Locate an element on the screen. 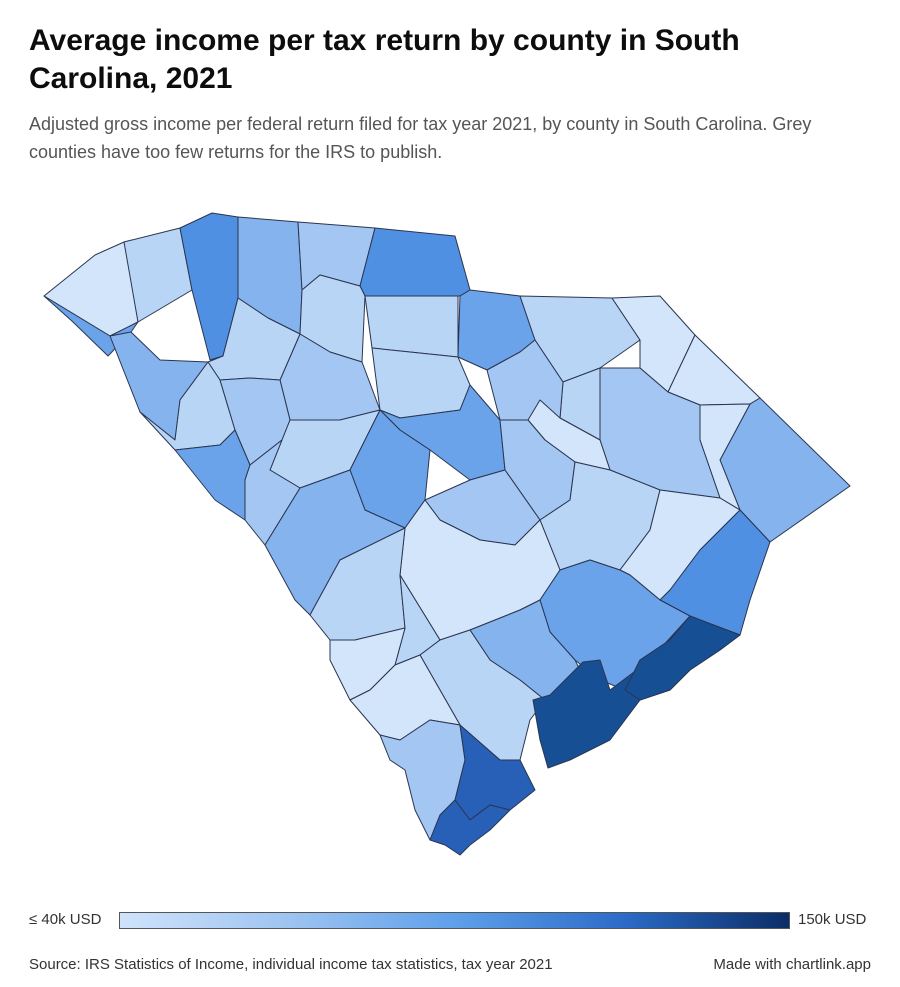  county-oconee is located at coordinates (91, 288).